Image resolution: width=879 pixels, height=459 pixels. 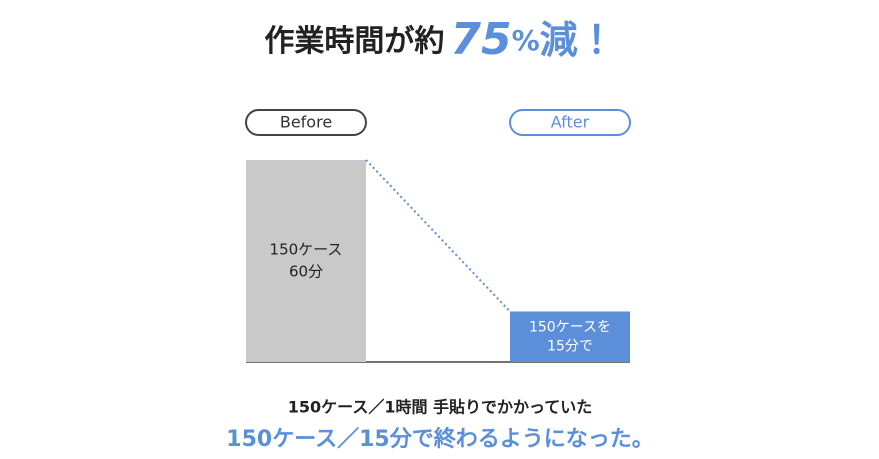 What do you see at coordinates (306, 250) in the screenshot?
I see `value-label: 150ケース` at bounding box center [306, 250].